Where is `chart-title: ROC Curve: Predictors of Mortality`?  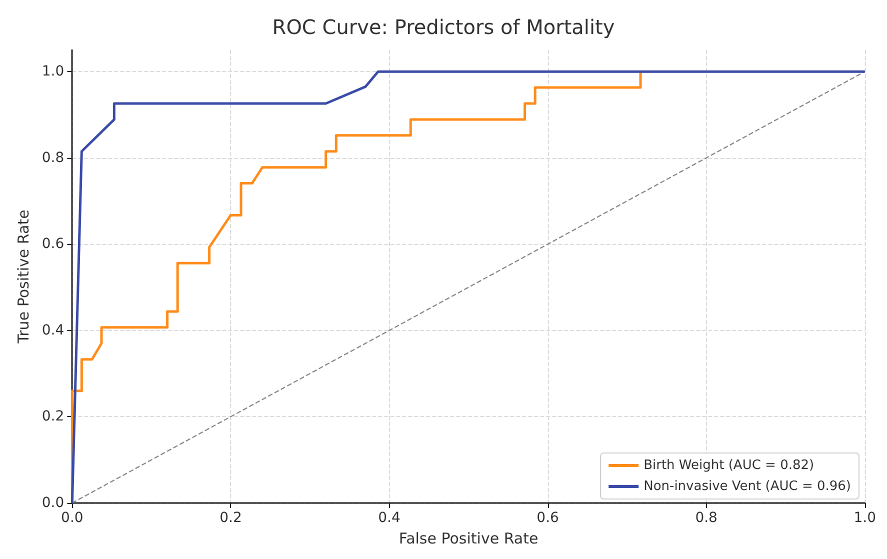 chart-title: ROC Curve: Predictors of Mortality is located at coordinates (443, 27).